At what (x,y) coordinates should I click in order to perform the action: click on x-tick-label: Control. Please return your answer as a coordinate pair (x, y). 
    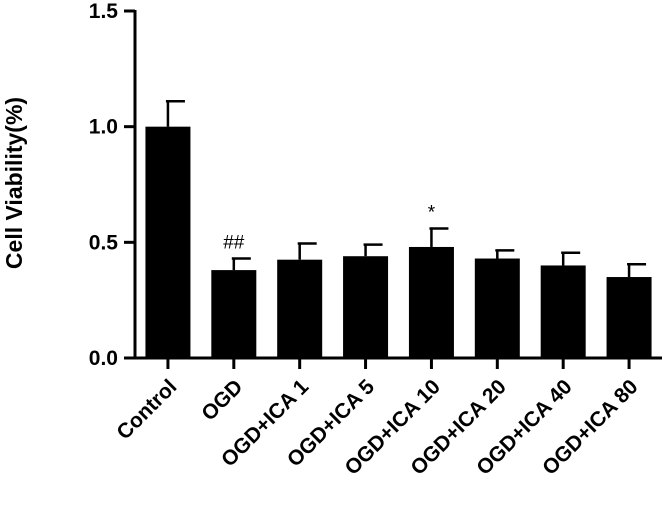
    Looking at the image, I should click on (146, 409).